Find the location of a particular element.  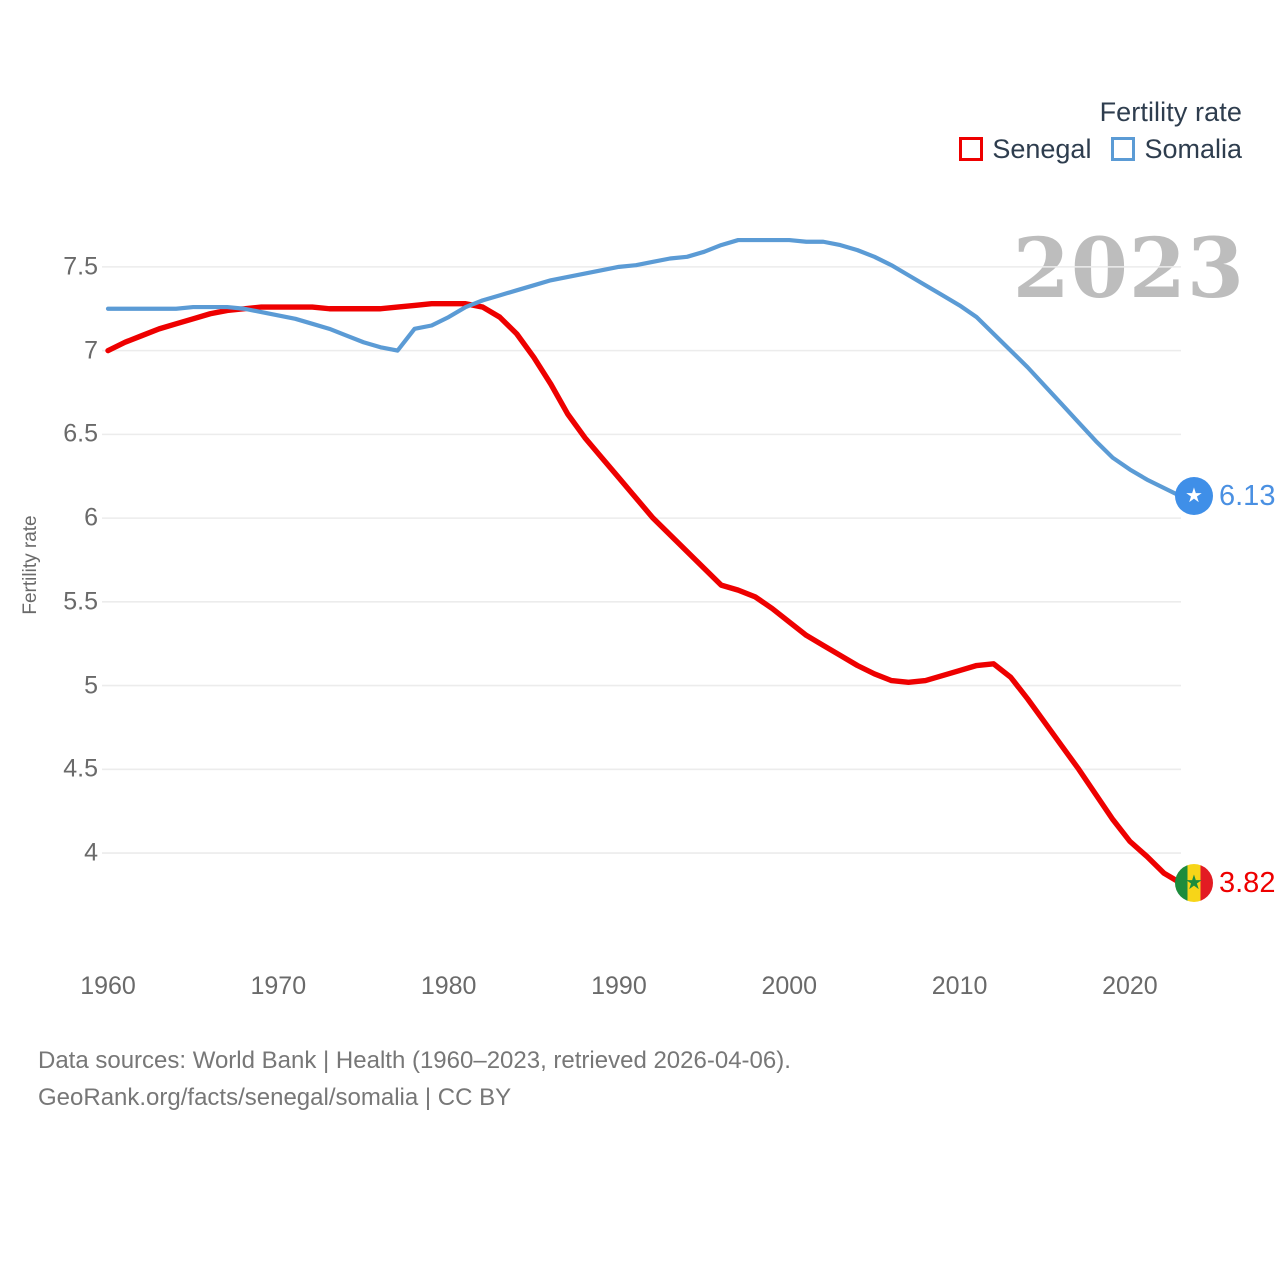

legend-item-somalia: Somalia is located at coordinates (1176, 148).